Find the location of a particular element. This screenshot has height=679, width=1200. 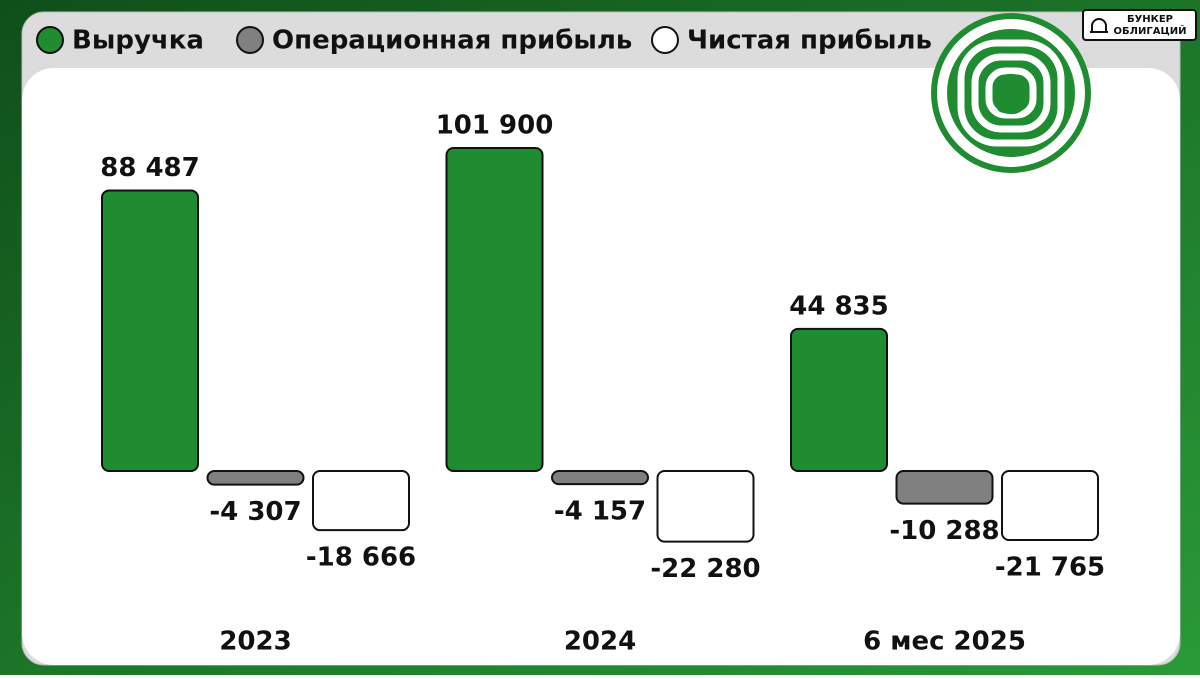

data-label: -22 280 is located at coordinates (705, 569).